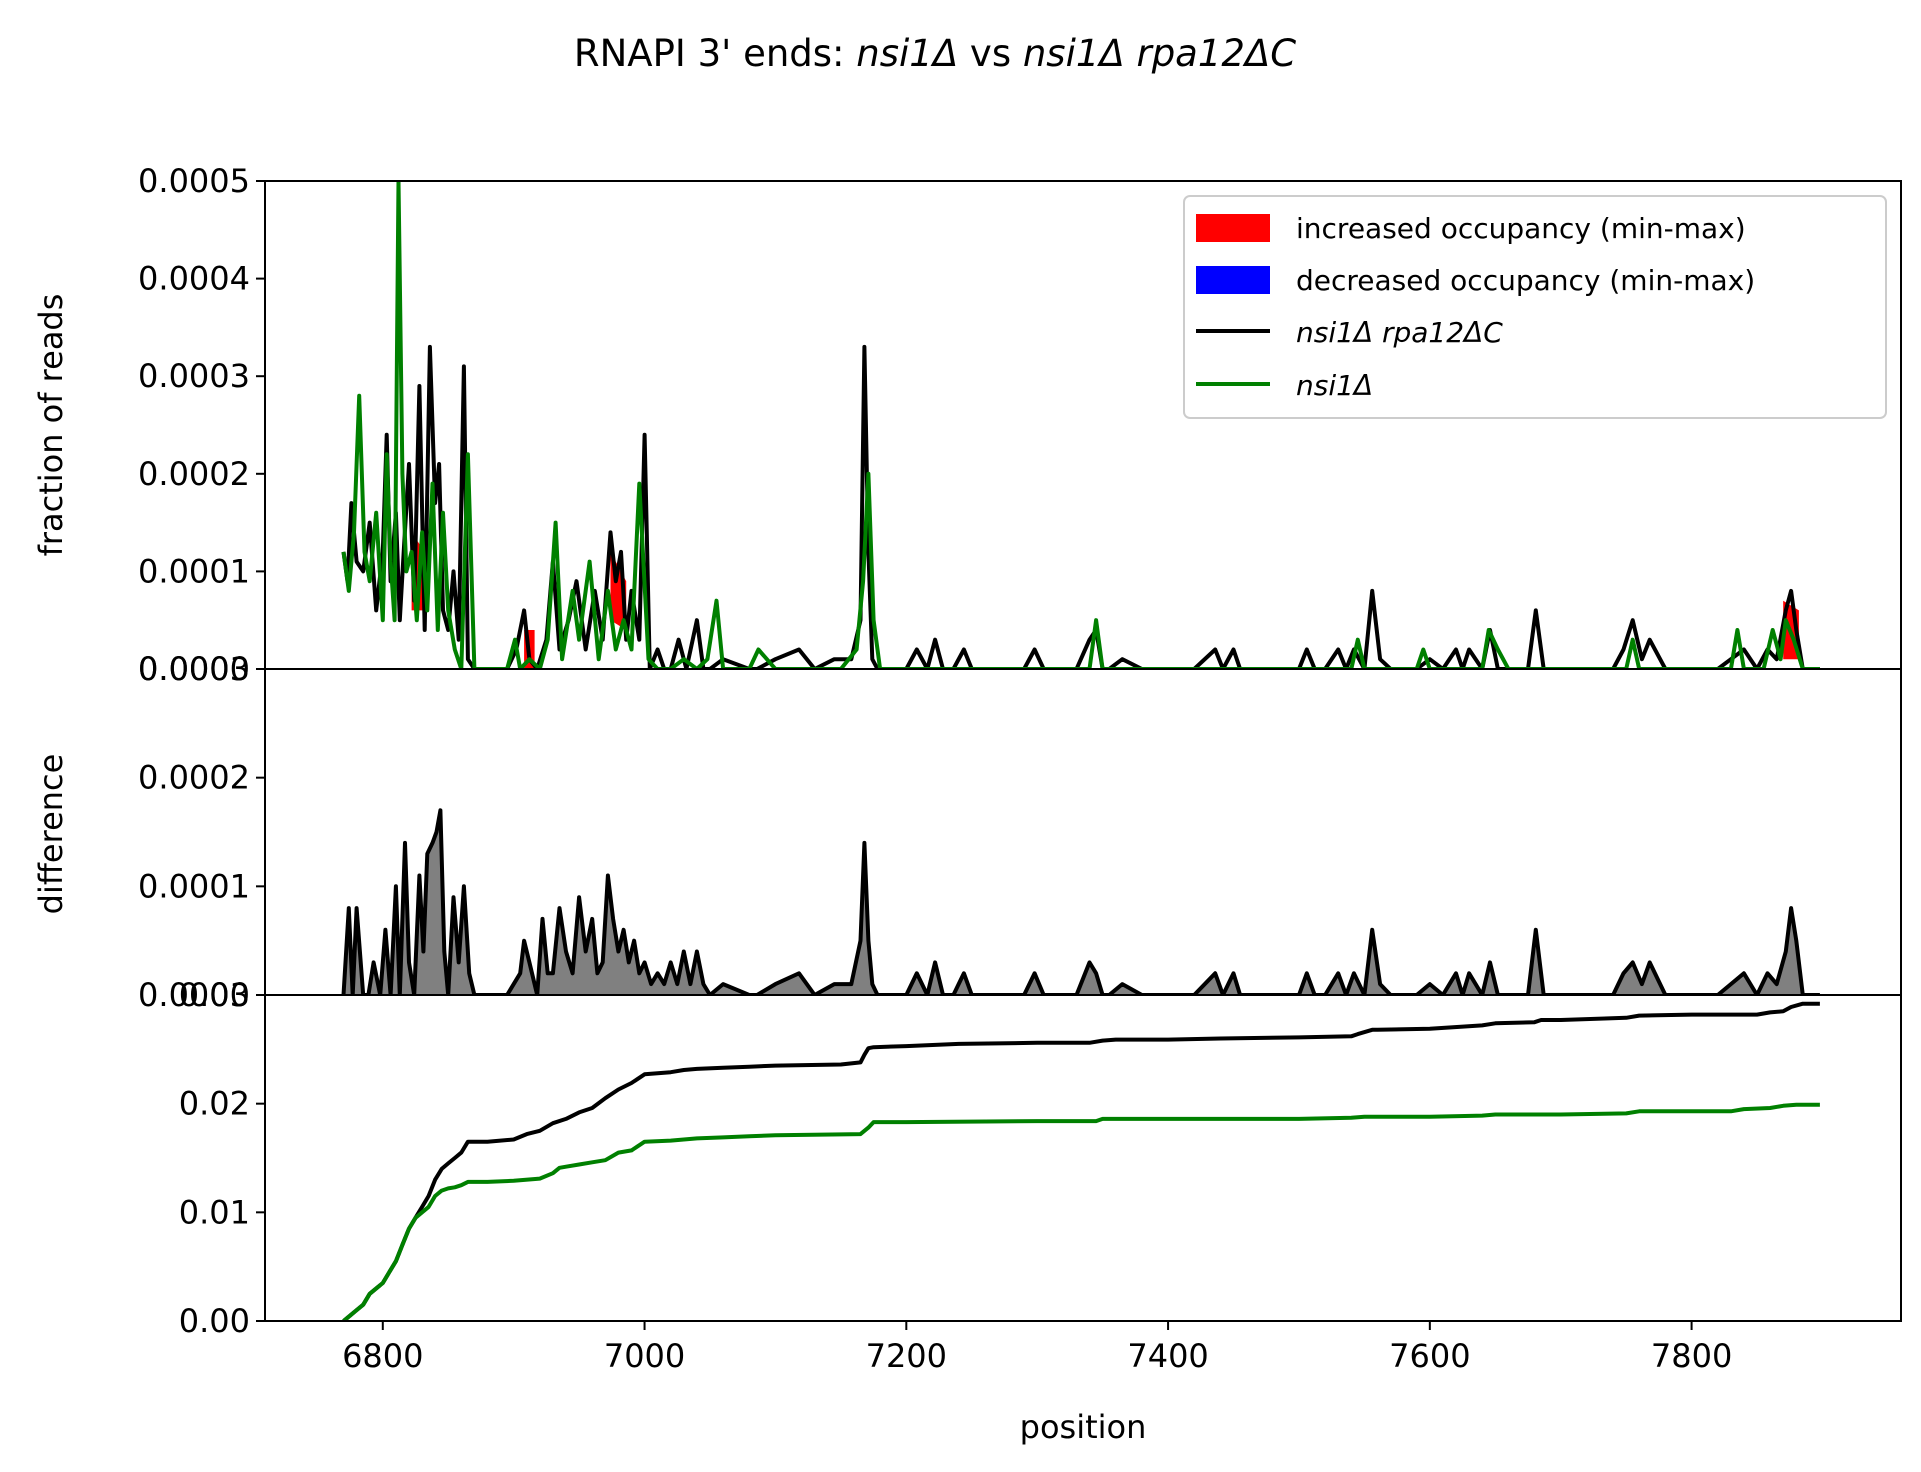  Describe the element at coordinates (1083, 1427) in the screenshot. I see `x-axis-label: position` at that location.